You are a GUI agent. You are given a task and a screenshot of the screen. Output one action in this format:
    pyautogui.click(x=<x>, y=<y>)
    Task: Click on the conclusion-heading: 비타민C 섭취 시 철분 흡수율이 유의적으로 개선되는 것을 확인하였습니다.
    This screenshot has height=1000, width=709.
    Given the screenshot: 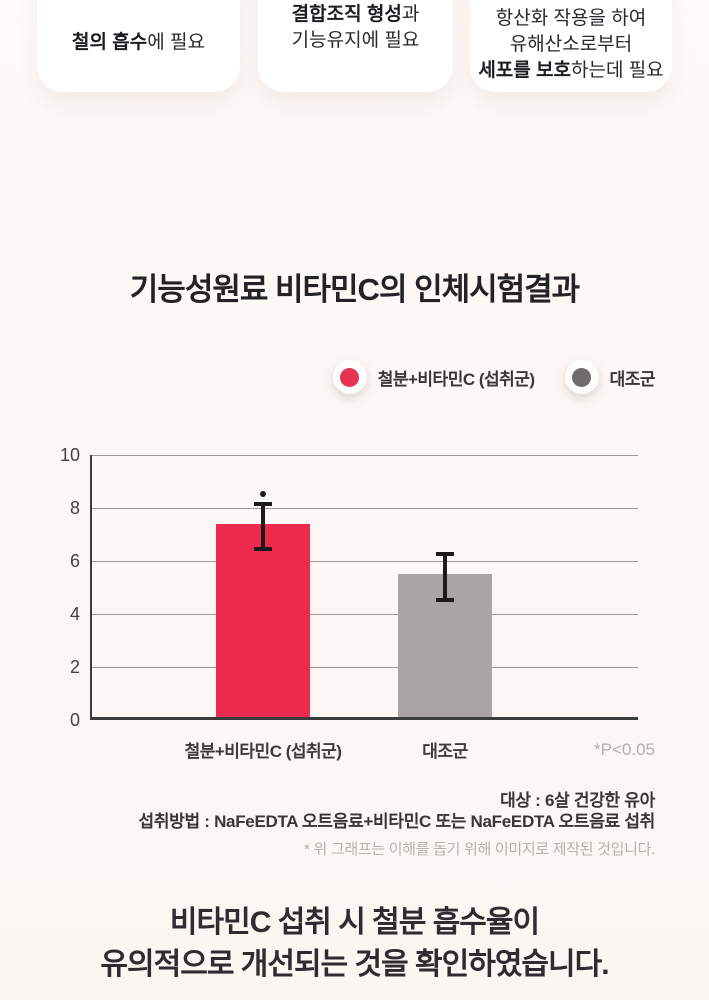 What is the action you would take?
    pyautogui.click(x=354, y=944)
    